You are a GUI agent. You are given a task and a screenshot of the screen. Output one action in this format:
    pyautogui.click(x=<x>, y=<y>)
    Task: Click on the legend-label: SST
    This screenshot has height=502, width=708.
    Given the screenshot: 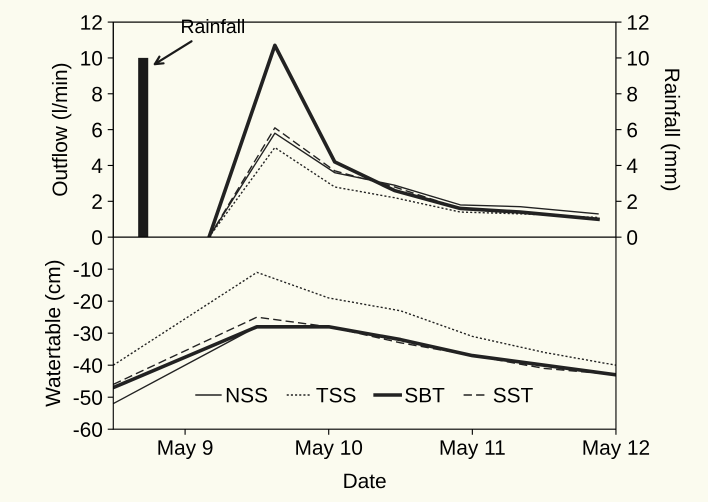 What is the action you would take?
    pyautogui.click(x=513, y=395)
    